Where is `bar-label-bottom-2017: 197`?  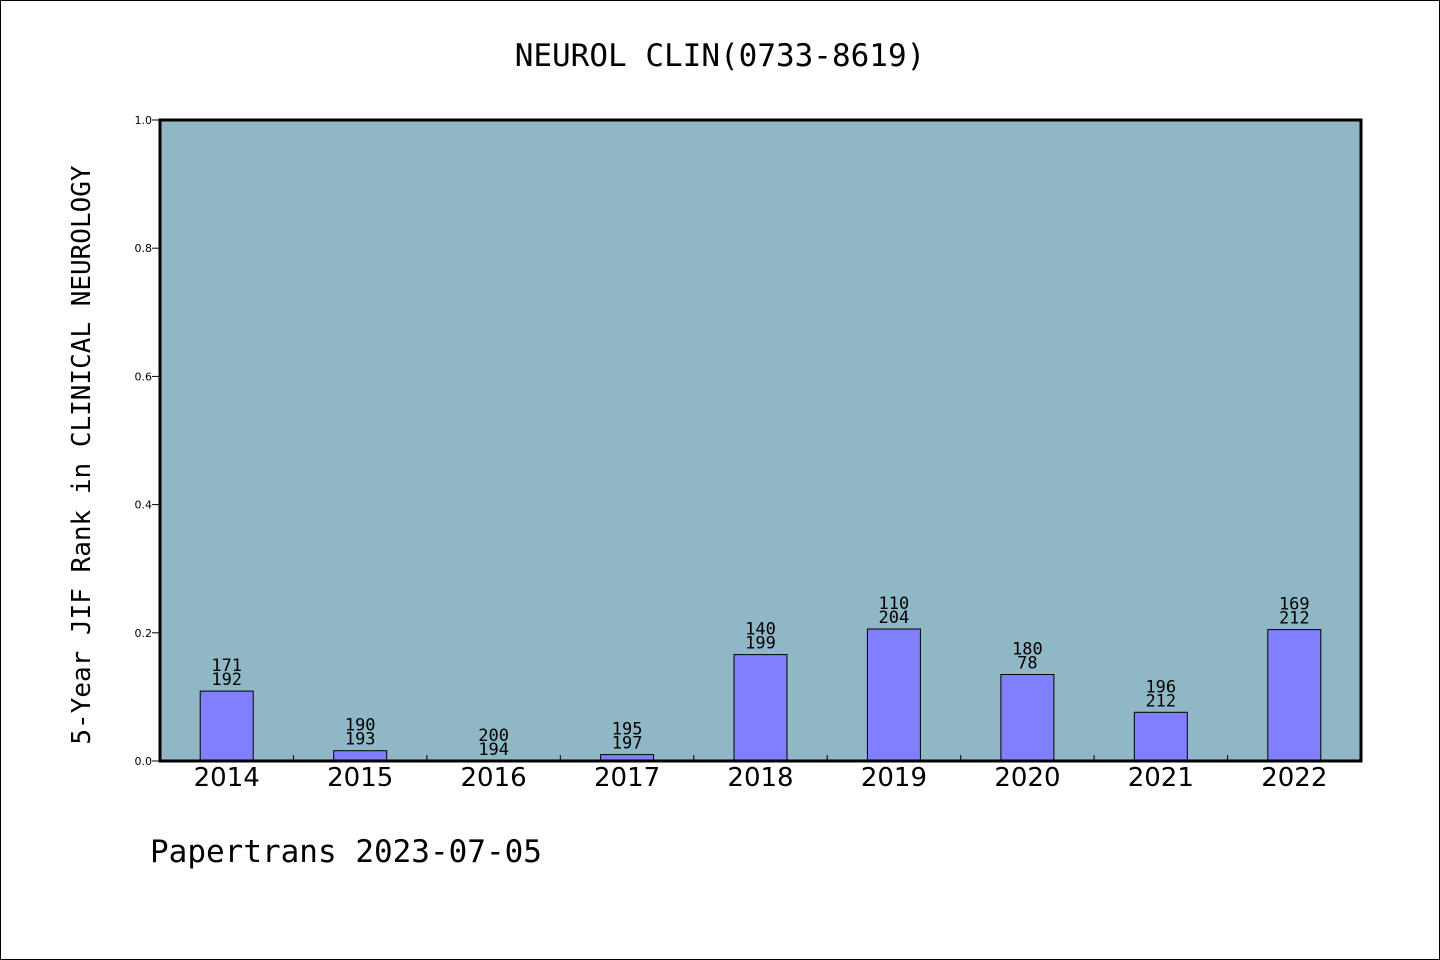 bar-label-bottom-2017: 197 is located at coordinates (627, 744).